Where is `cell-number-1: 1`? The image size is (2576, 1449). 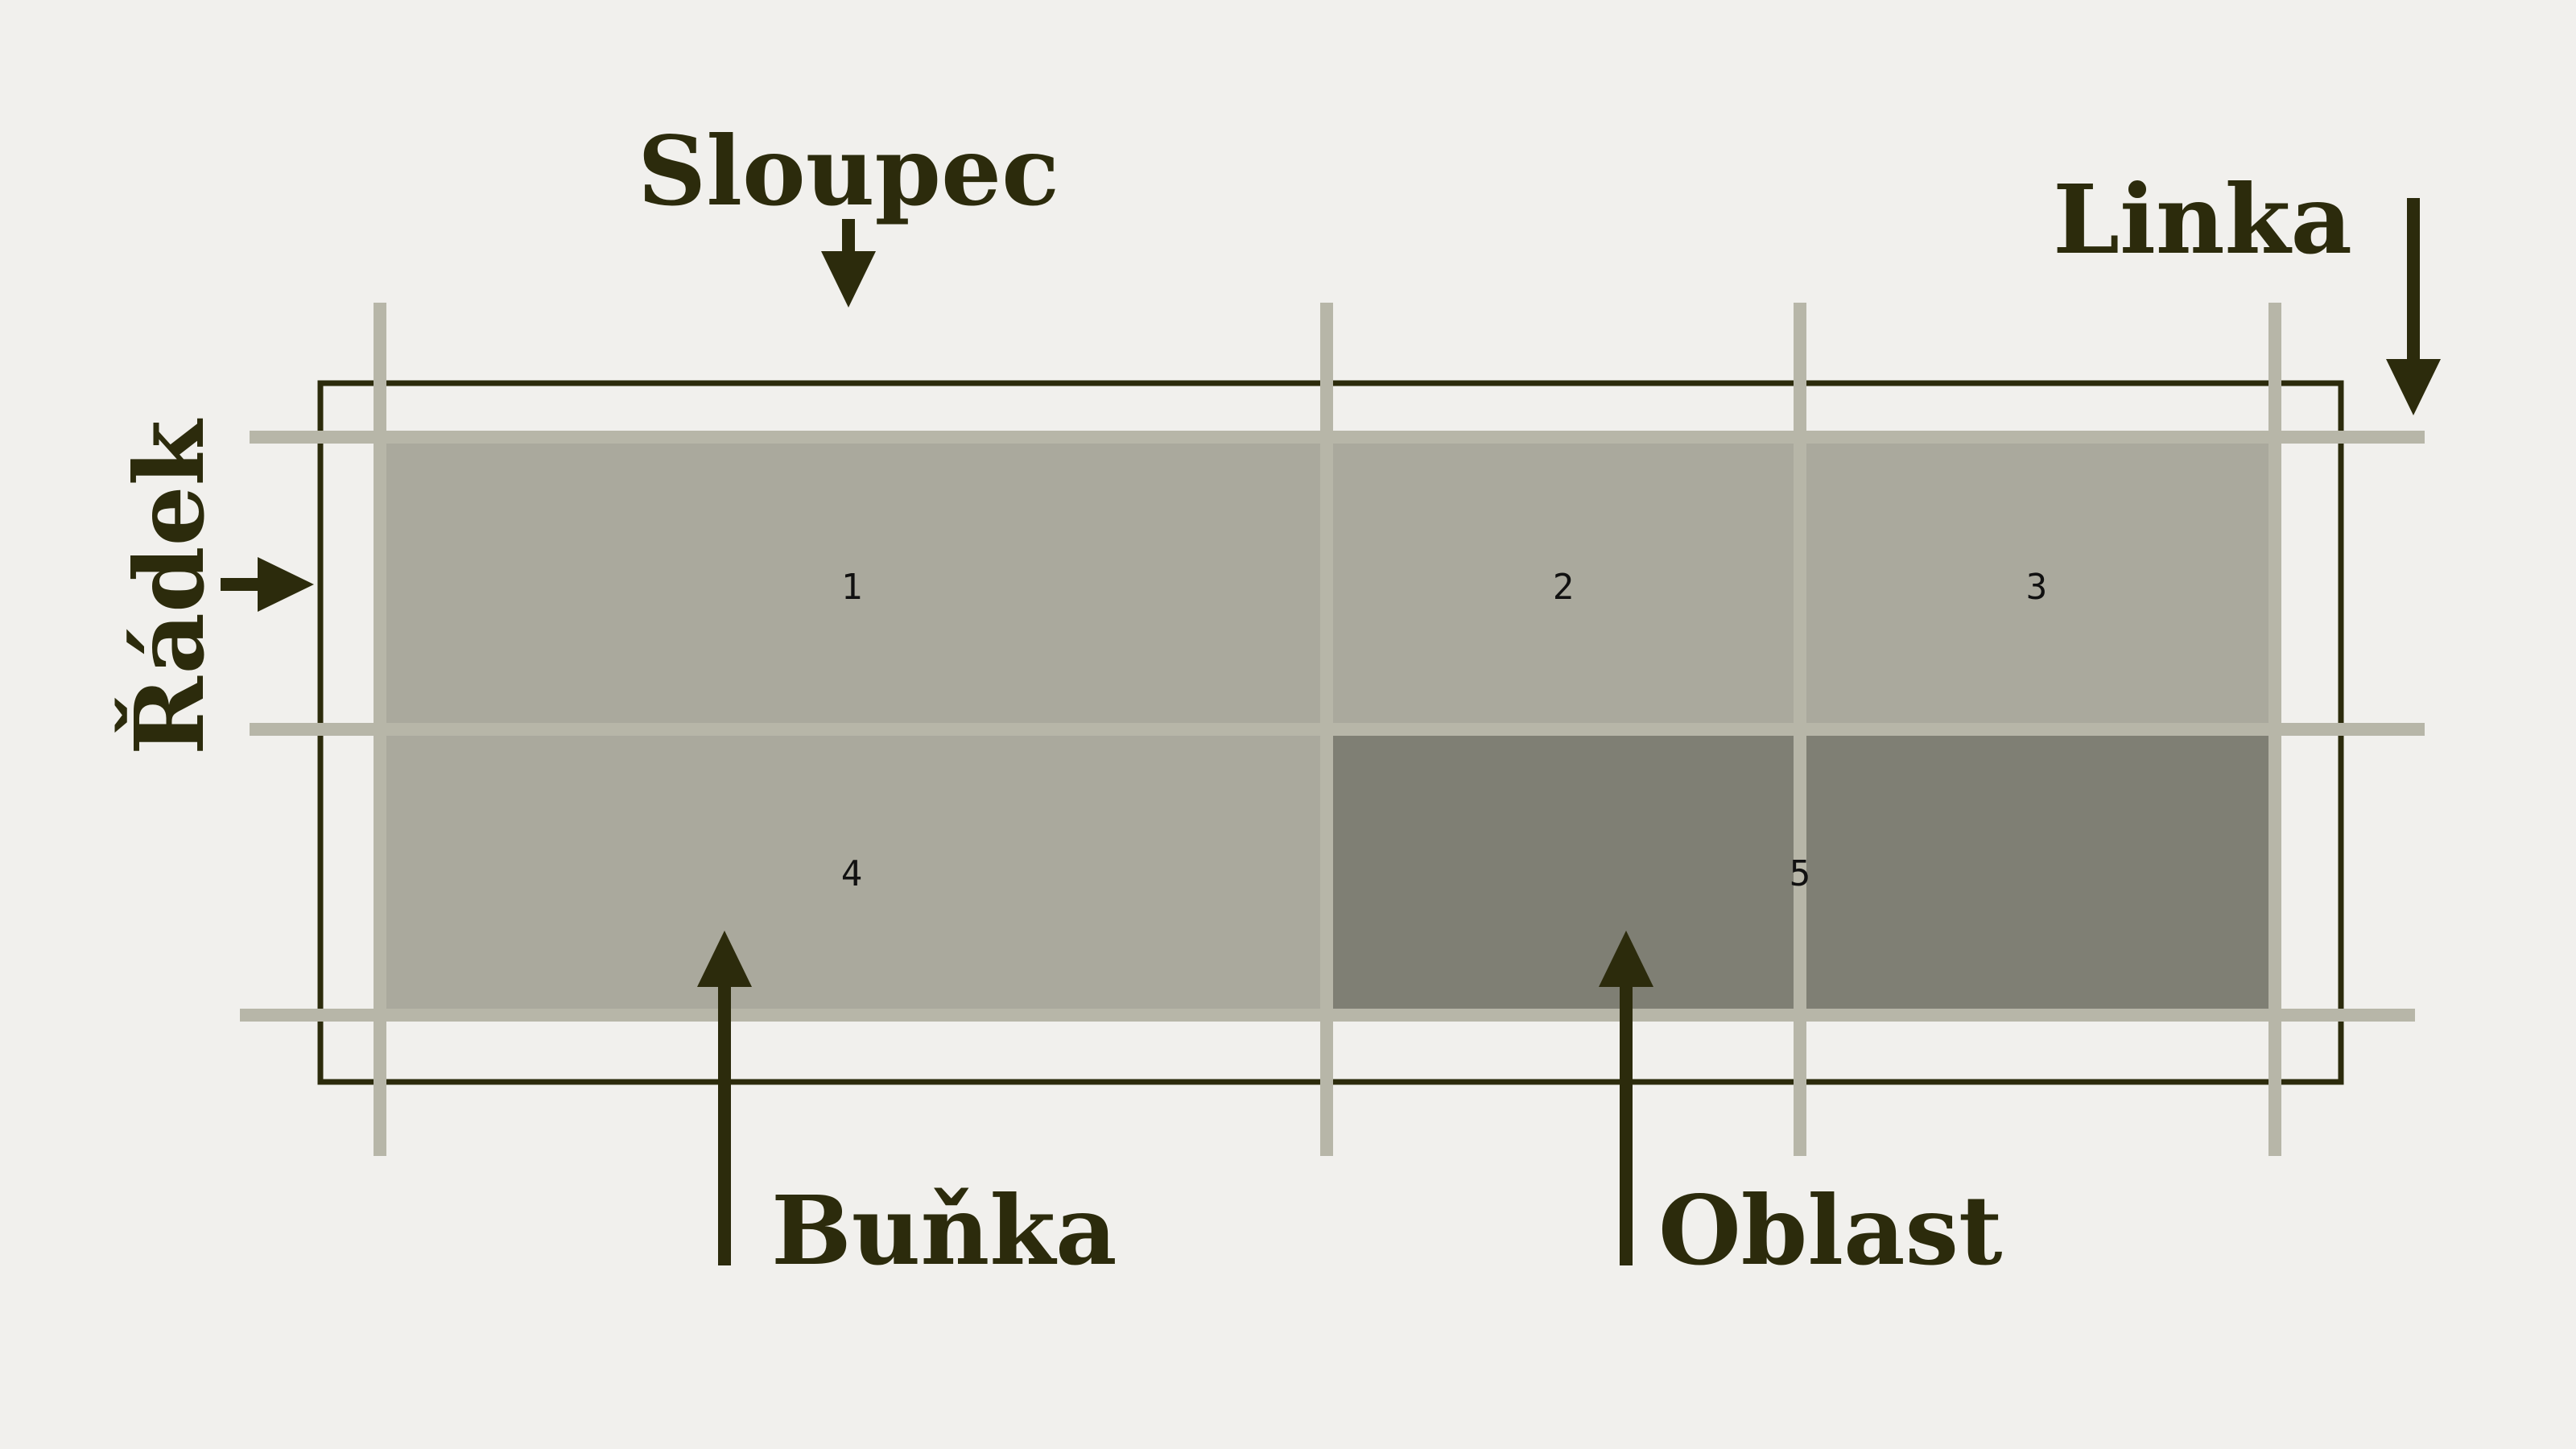 cell-number-1: 1 is located at coordinates (852, 587).